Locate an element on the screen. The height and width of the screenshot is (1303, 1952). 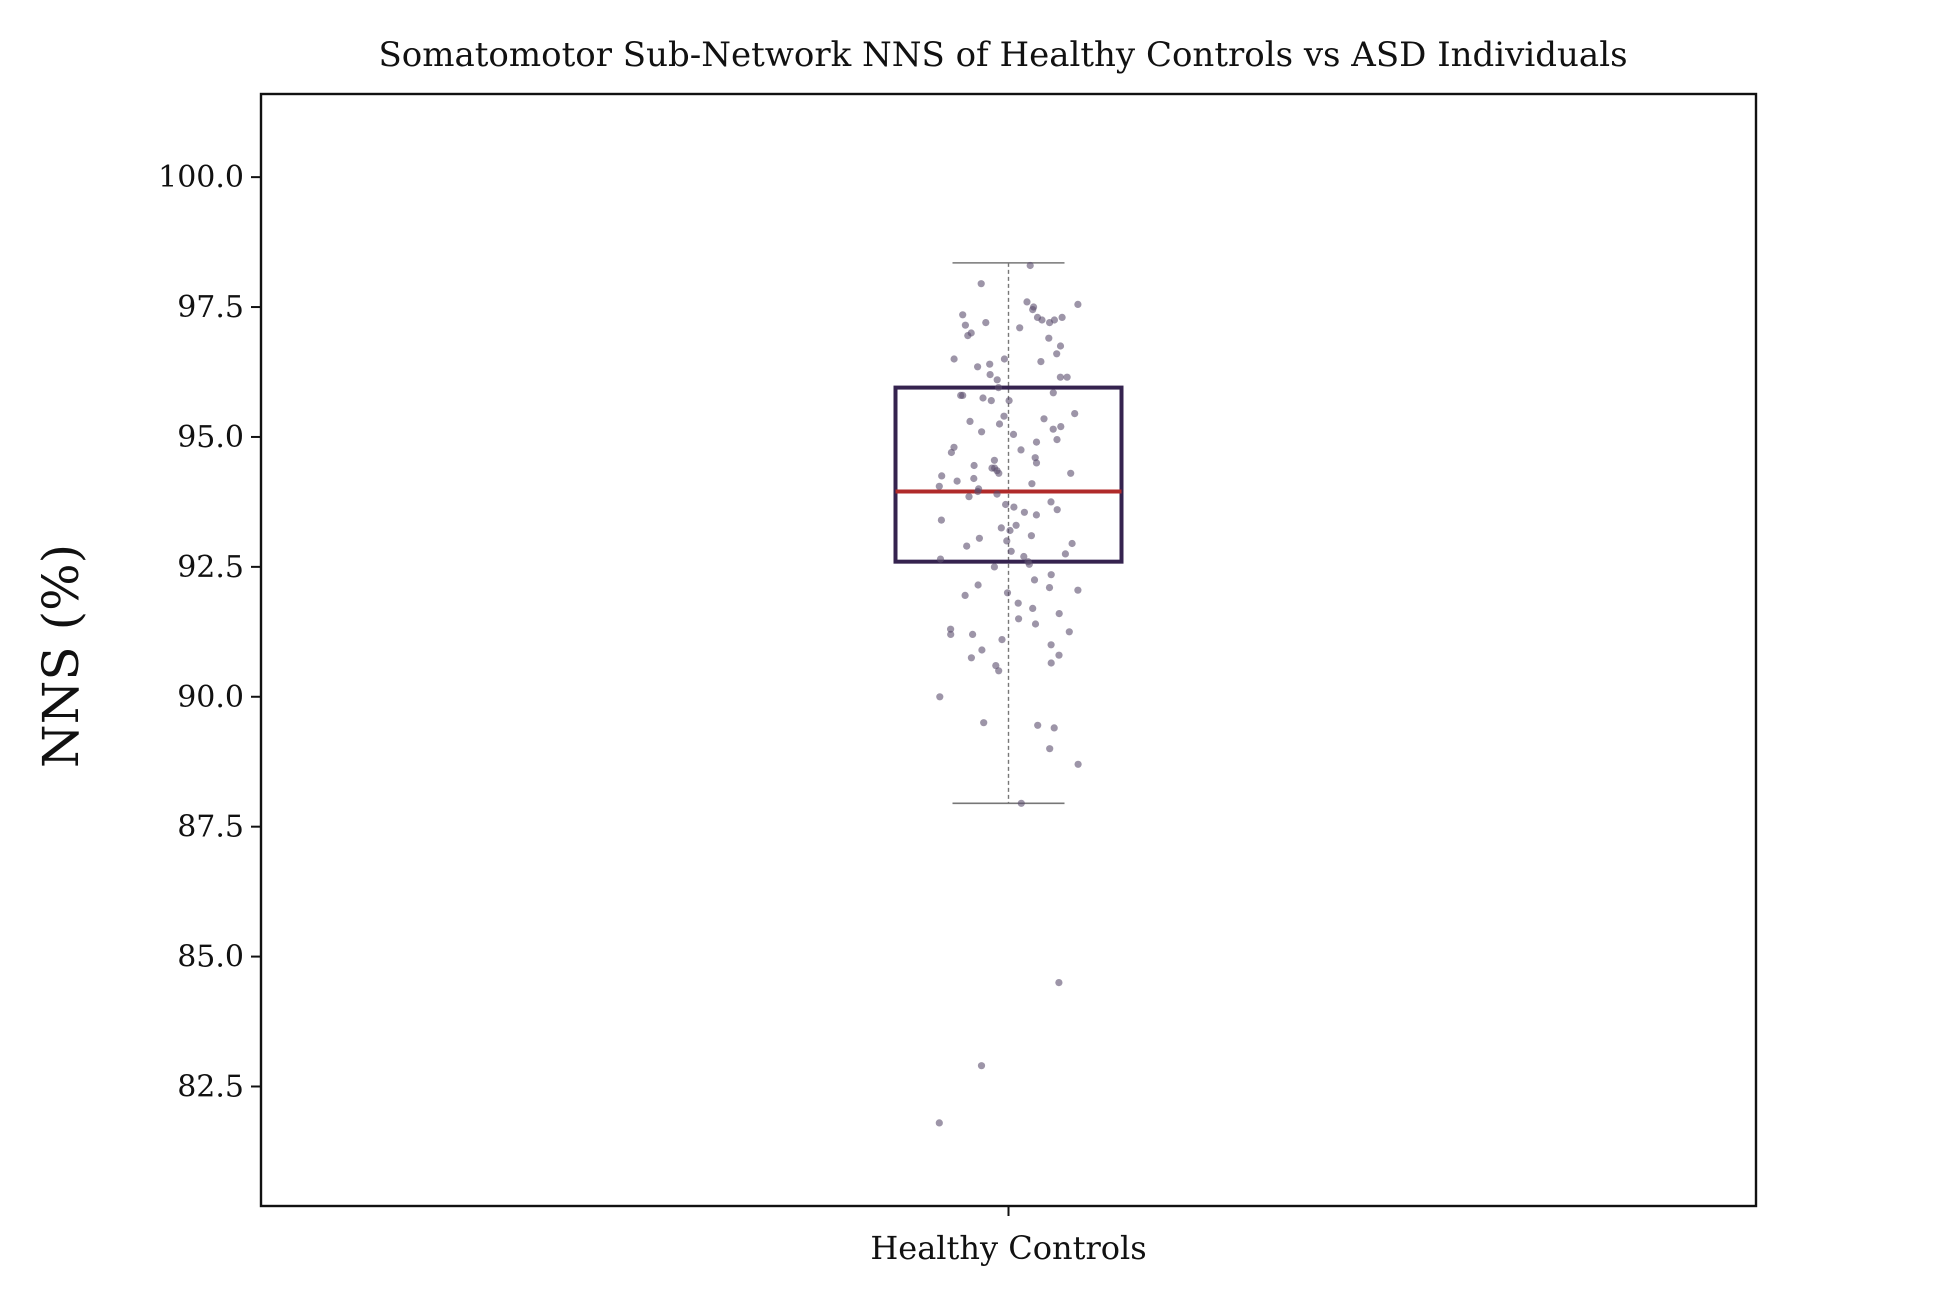
y-tick-label: 85.0 is located at coordinates (210, 957).